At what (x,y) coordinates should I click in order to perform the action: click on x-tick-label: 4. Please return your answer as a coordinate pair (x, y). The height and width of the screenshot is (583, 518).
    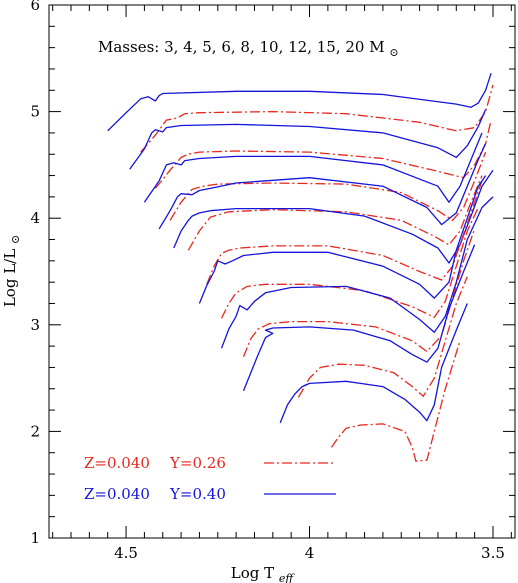
    Looking at the image, I should click on (310, 553).